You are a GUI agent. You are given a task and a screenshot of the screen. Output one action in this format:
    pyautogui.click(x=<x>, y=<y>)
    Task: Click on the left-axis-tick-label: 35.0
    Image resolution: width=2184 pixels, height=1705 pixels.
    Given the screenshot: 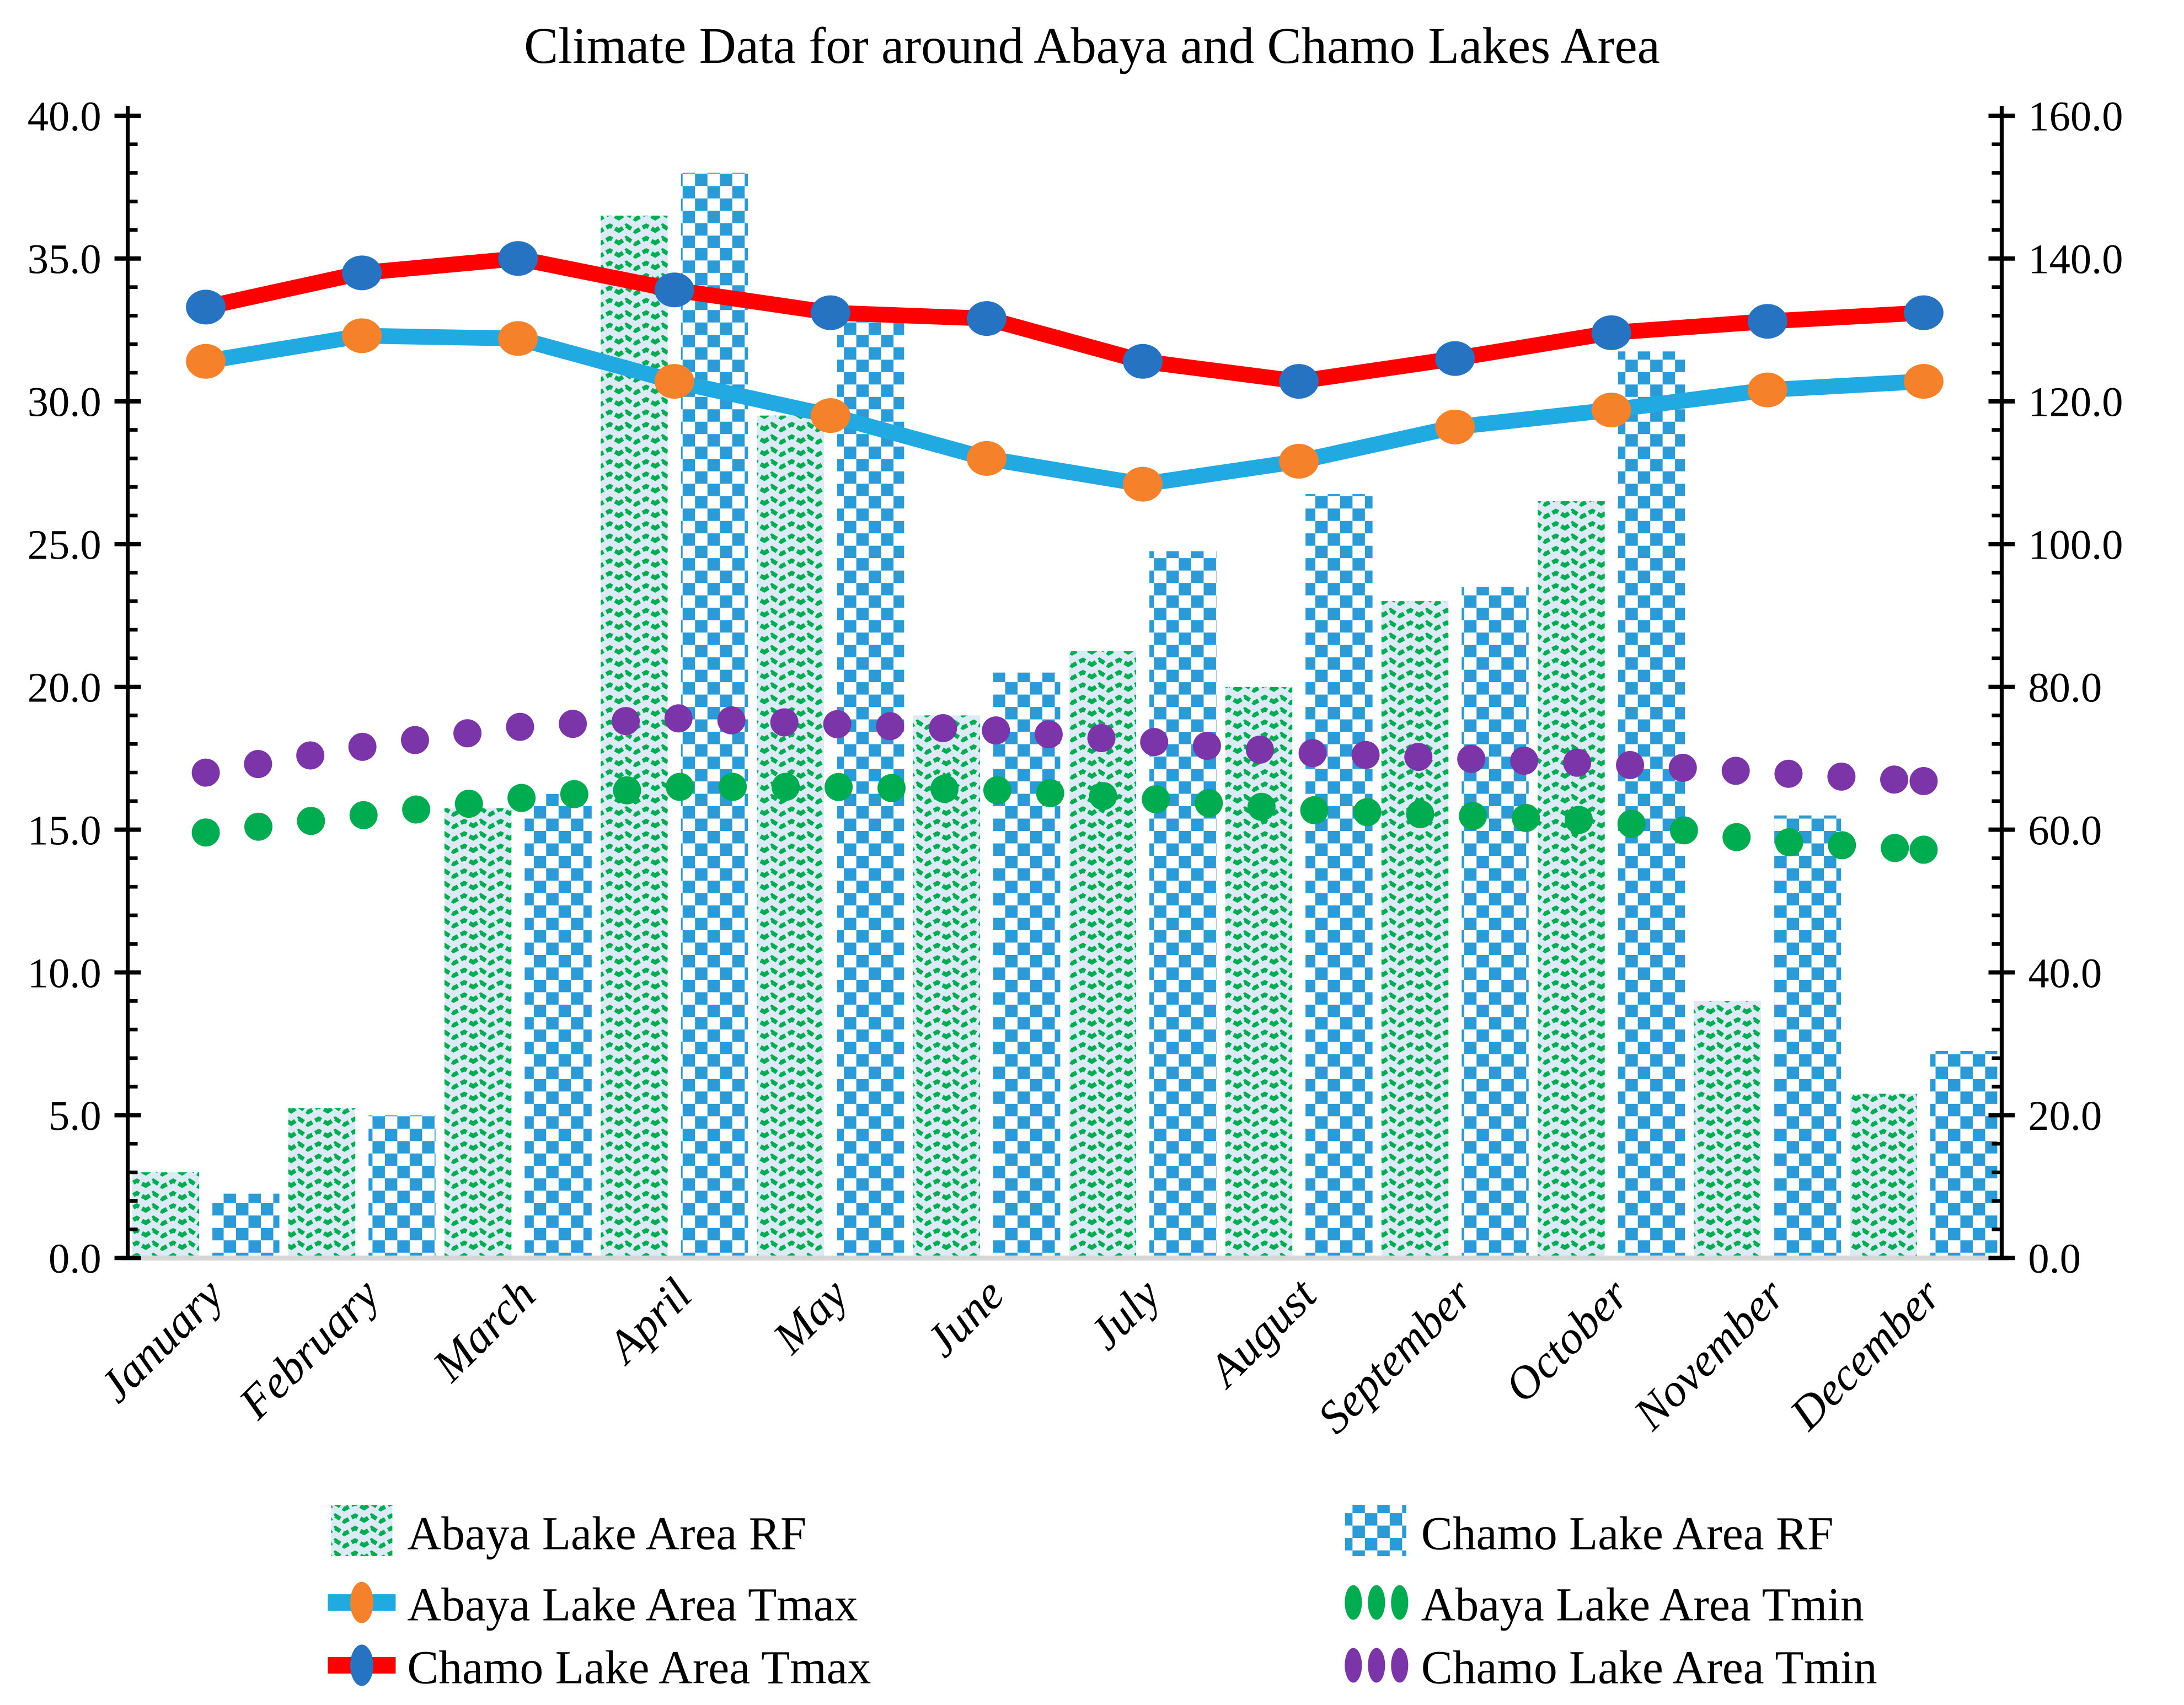 What is the action you would take?
    pyautogui.click(x=64, y=259)
    